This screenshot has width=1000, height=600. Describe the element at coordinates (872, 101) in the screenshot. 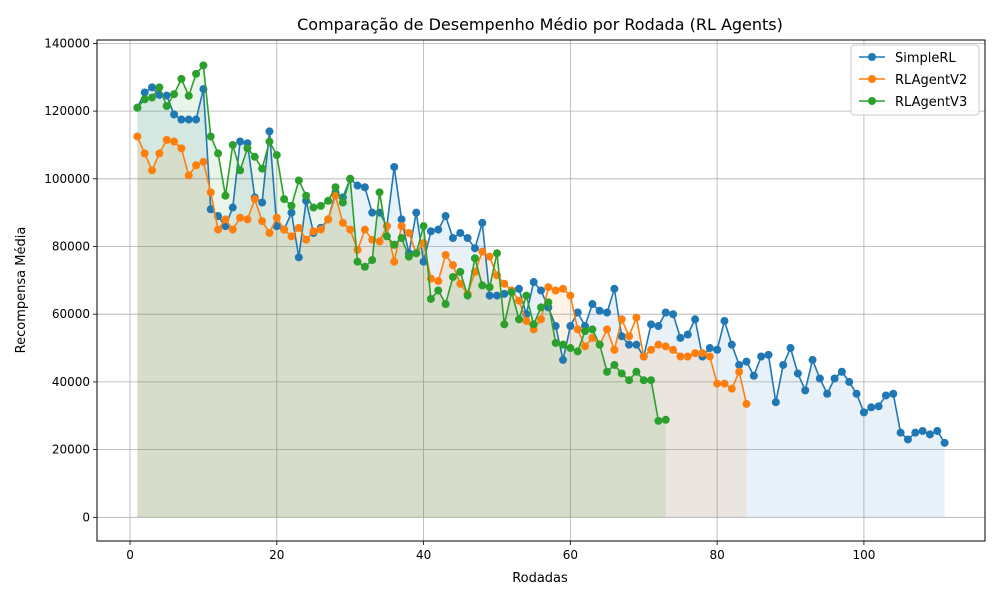

I see `legend-marker` at that location.